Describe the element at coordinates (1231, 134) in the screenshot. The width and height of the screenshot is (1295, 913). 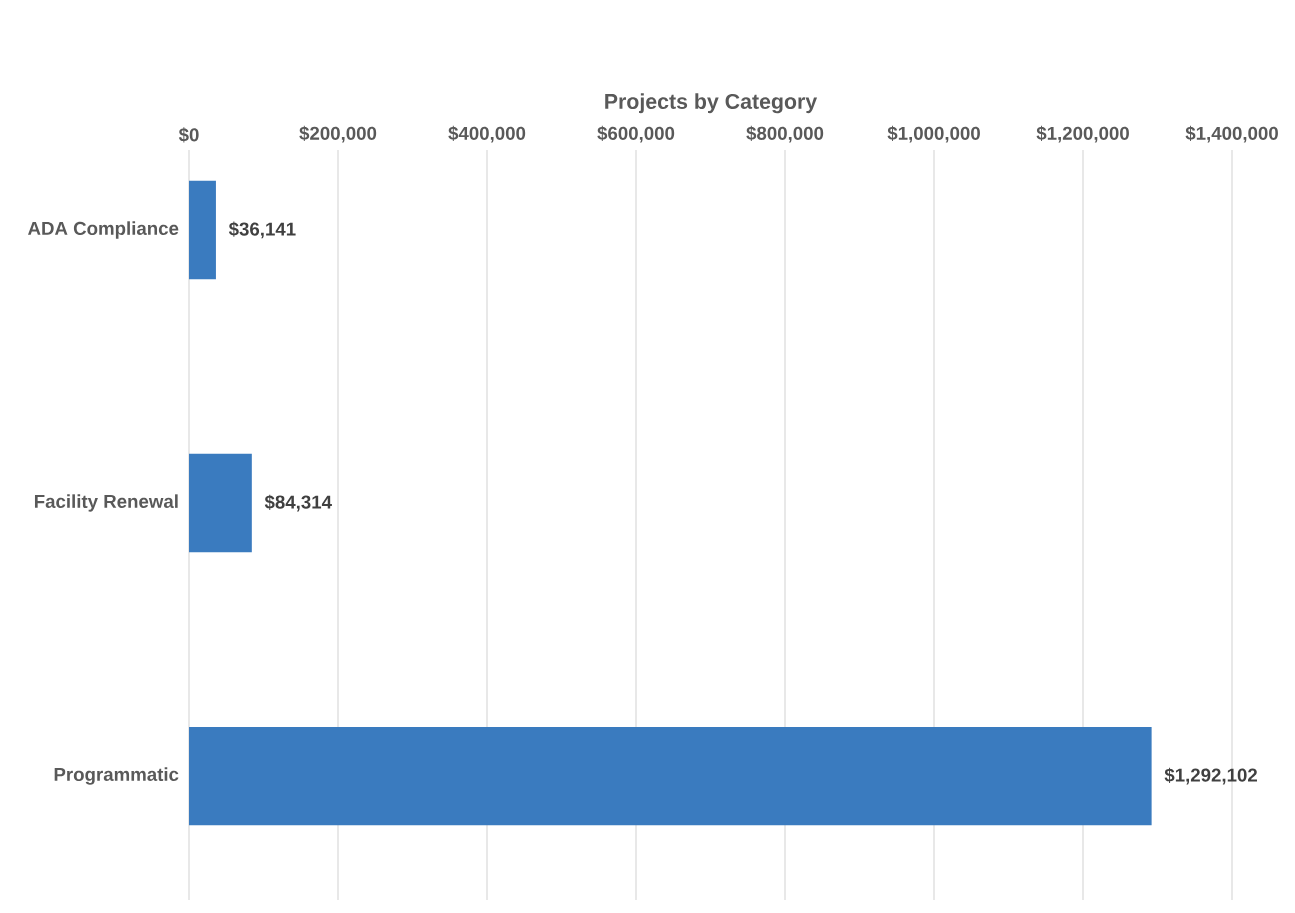
I see `x-tick-label: $1,400,000` at that location.